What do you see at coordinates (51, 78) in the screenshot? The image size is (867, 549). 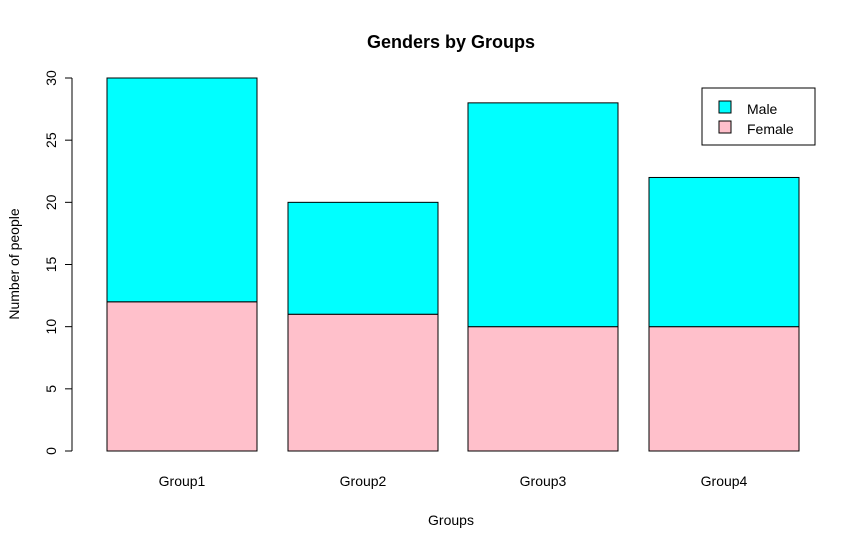 I see `y-tick-label: 30` at bounding box center [51, 78].